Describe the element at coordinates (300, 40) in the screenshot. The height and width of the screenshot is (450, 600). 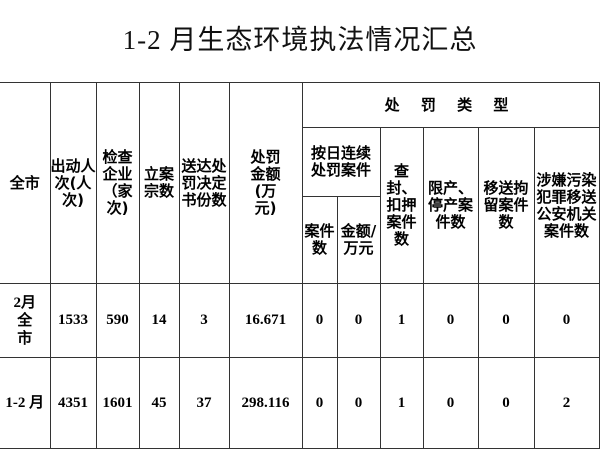
I see `page-title: 1-2 月生态环境执法情况汇总` at that location.